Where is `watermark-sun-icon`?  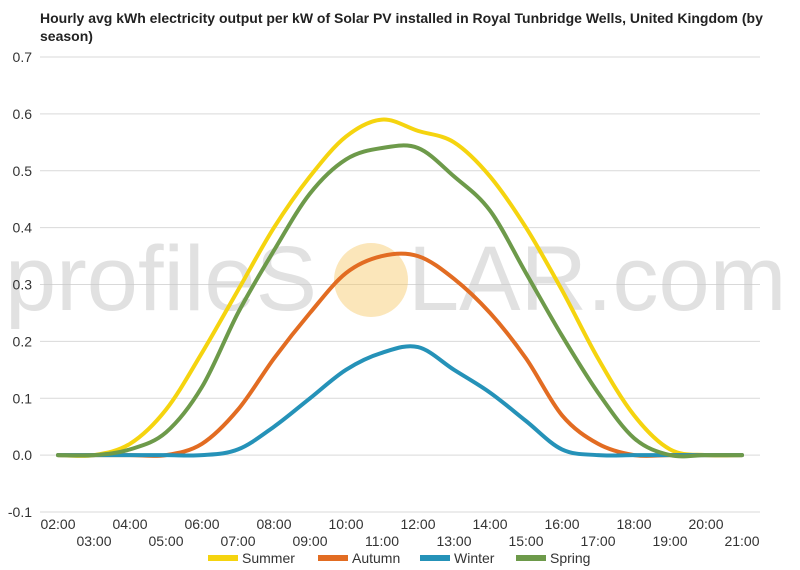 watermark-sun-icon is located at coordinates (371, 280).